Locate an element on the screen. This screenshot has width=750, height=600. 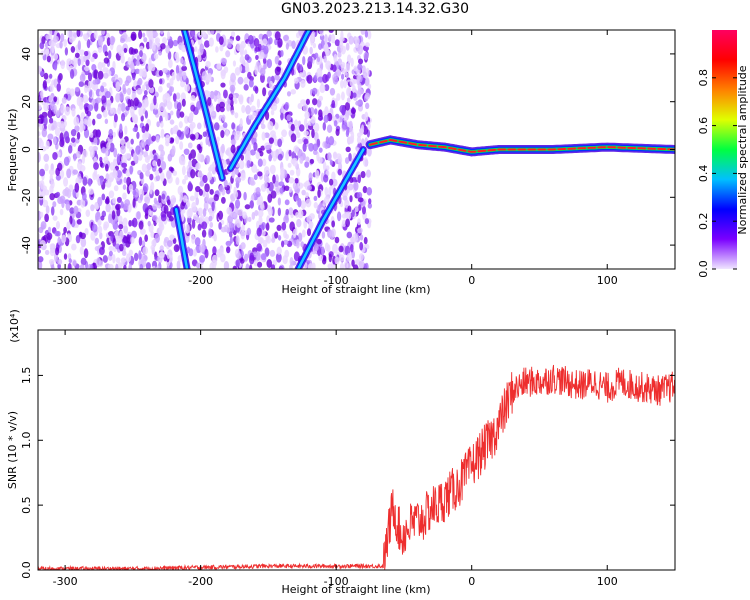
trace-ridge is located at coordinates (330, 208).